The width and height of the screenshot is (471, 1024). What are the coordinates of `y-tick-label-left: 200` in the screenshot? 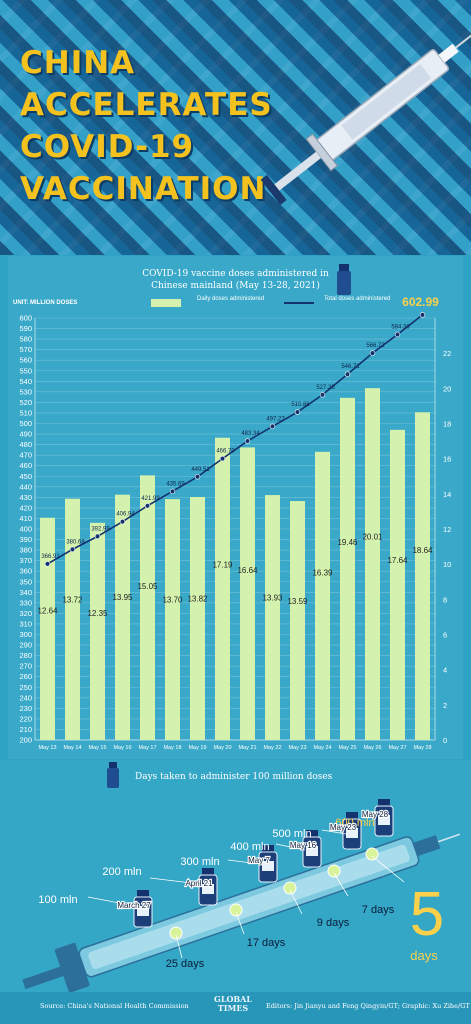 It's located at (25, 740).